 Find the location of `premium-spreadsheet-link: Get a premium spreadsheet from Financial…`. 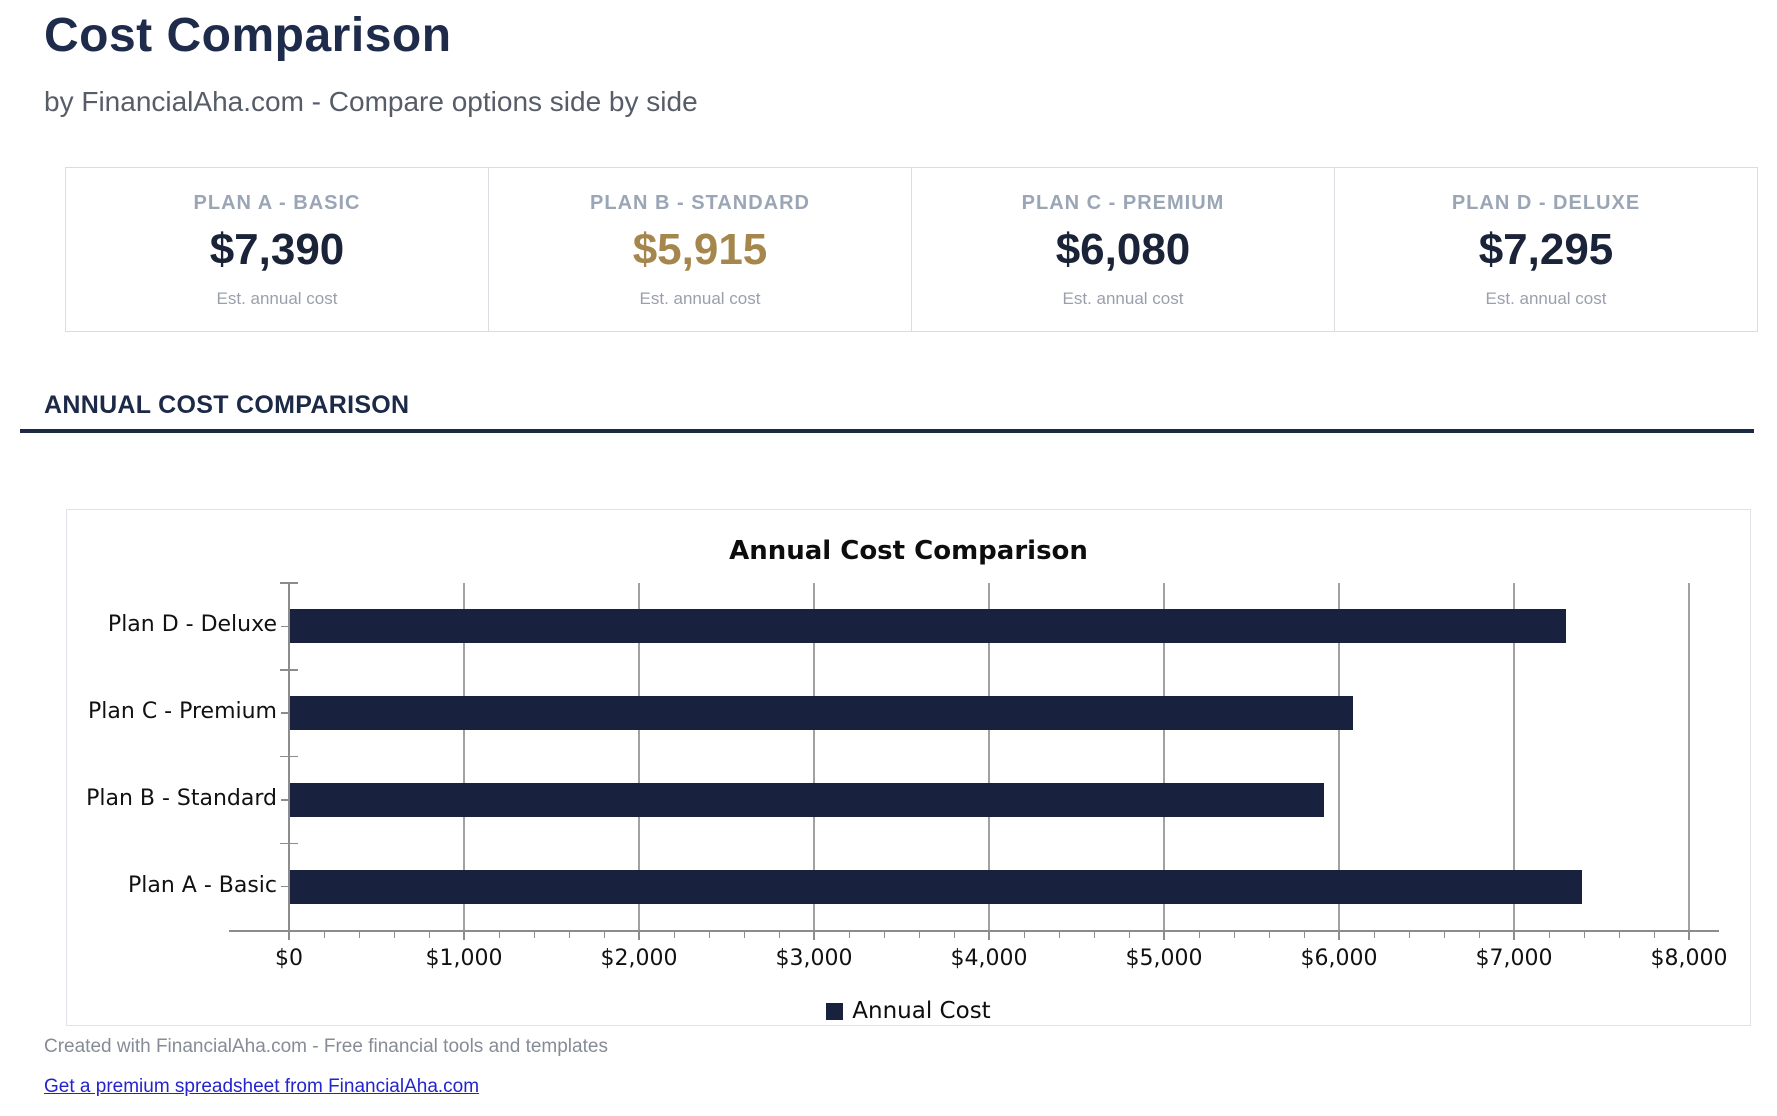

premium-spreadsheet-link: Get a premium spreadsheet from Financial… is located at coordinates (262, 1086).